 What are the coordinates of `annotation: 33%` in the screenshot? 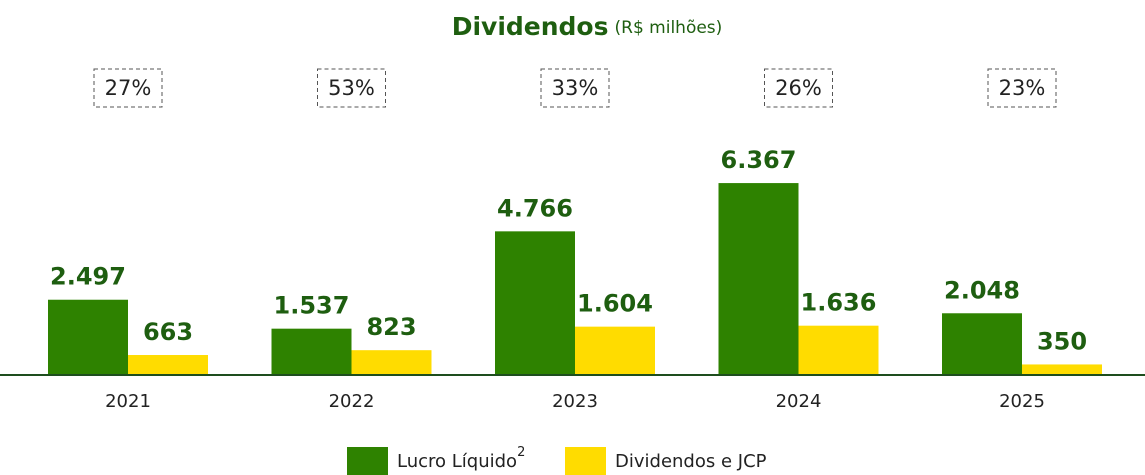 It's located at (575, 88).